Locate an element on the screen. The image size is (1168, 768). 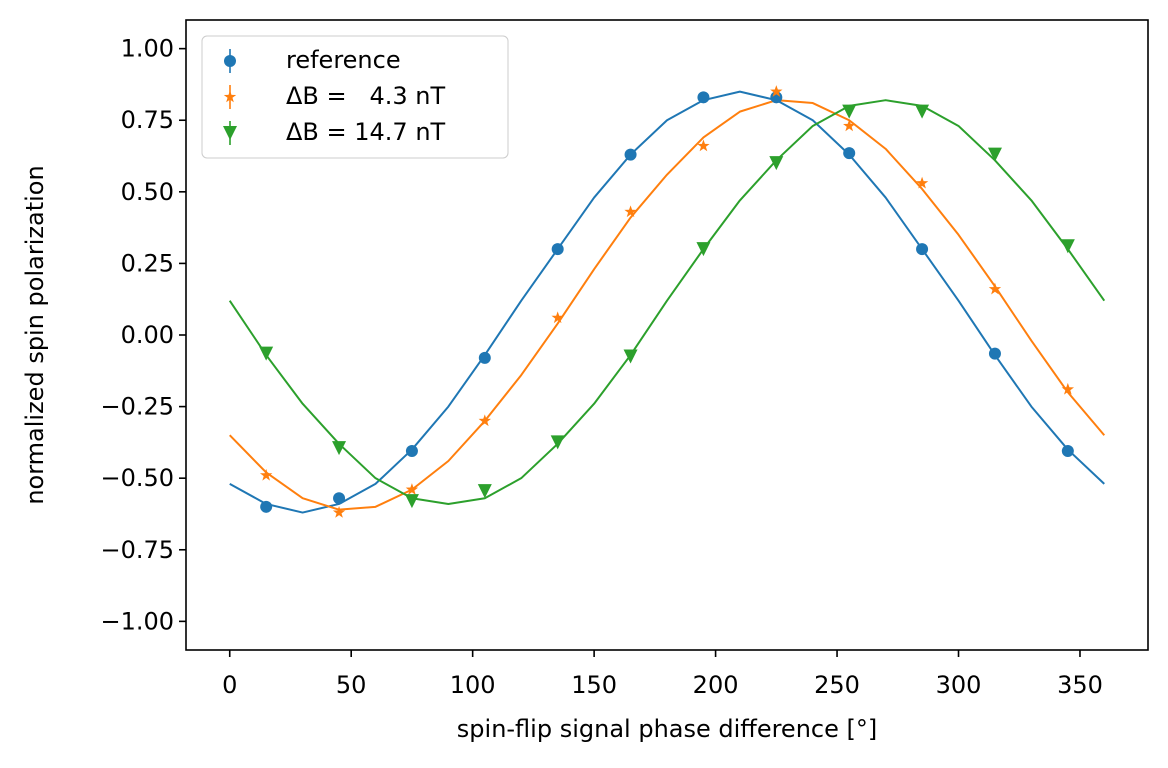
y-axis-label: normalized spin polarization is located at coordinates (35, 334).